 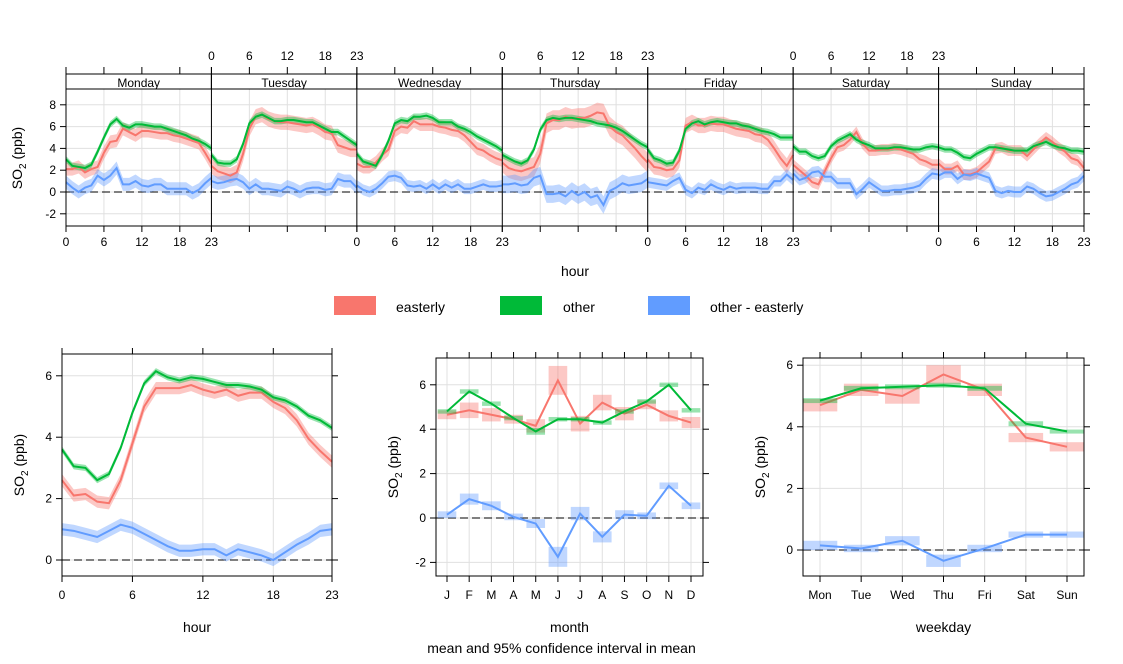 What do you see at coordinates (668, 595) in the screenshot?
I see `x-tick-label: N` at bounding box center [668, 595].